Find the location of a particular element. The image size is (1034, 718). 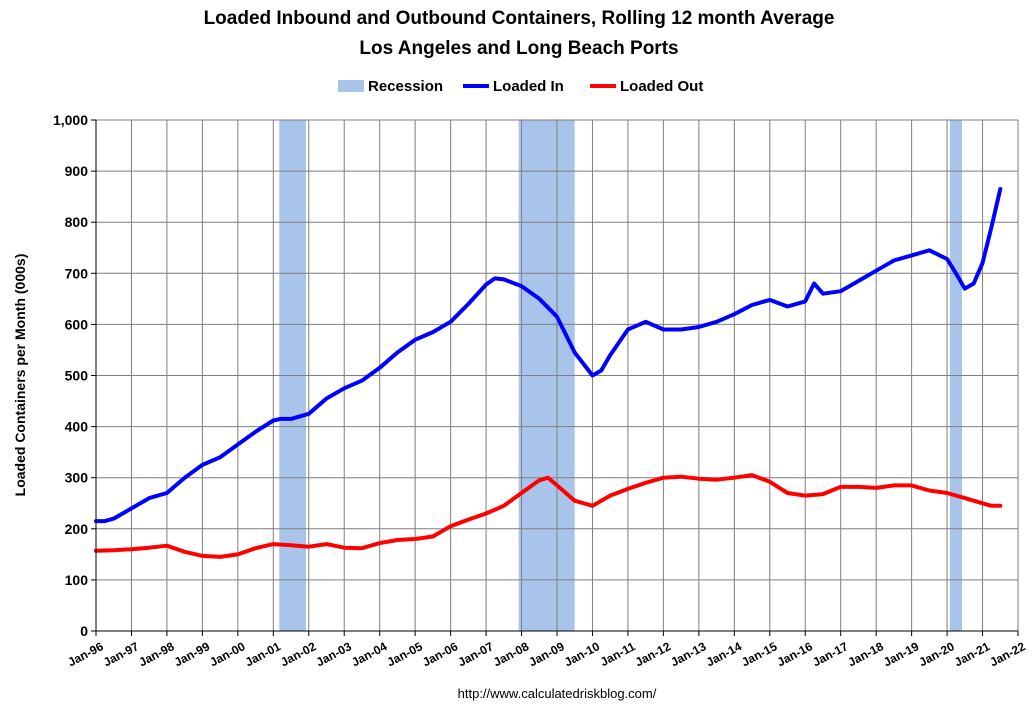

x-tick-label-9: Jan-05 is located at coordinates (405, 654).